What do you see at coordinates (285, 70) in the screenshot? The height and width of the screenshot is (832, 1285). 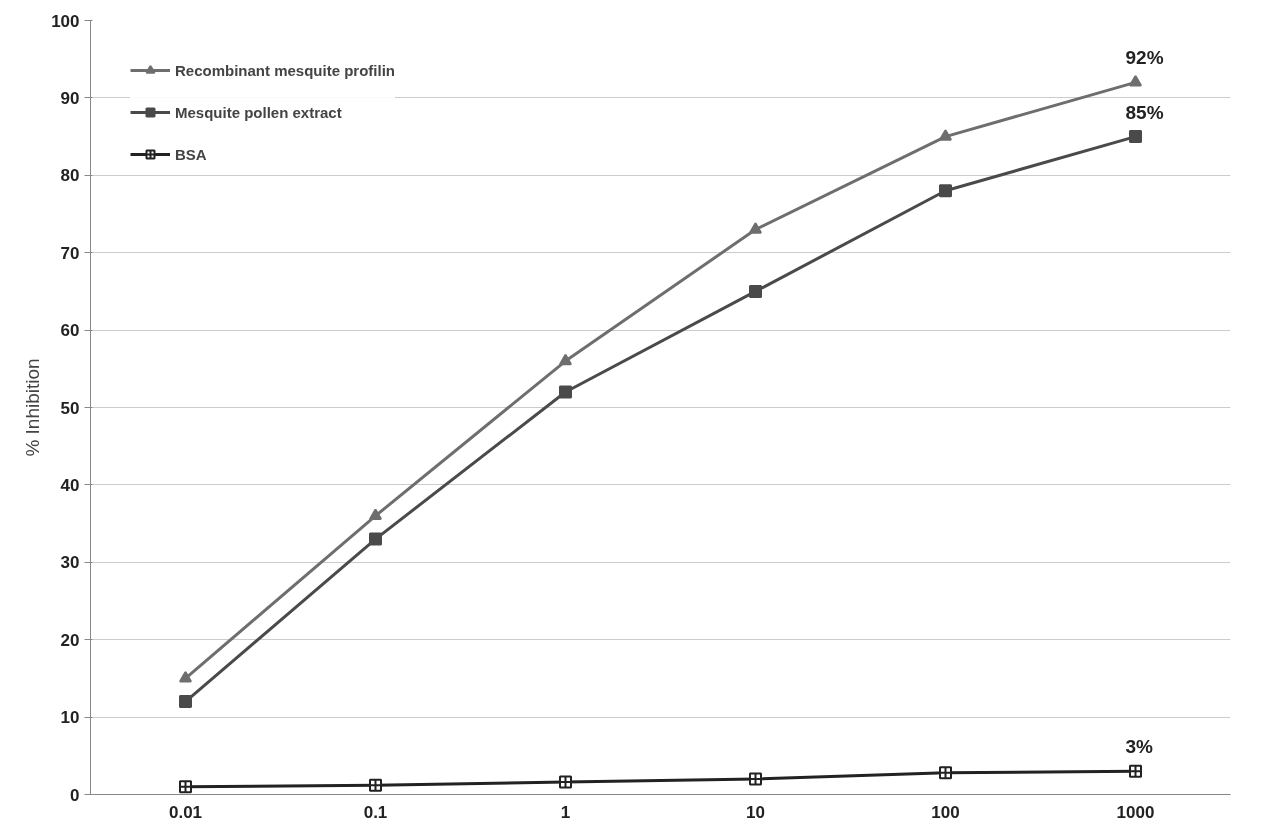 I see `legend-label: Recombinant mesquite profilin` at bounding box center [285, 70].